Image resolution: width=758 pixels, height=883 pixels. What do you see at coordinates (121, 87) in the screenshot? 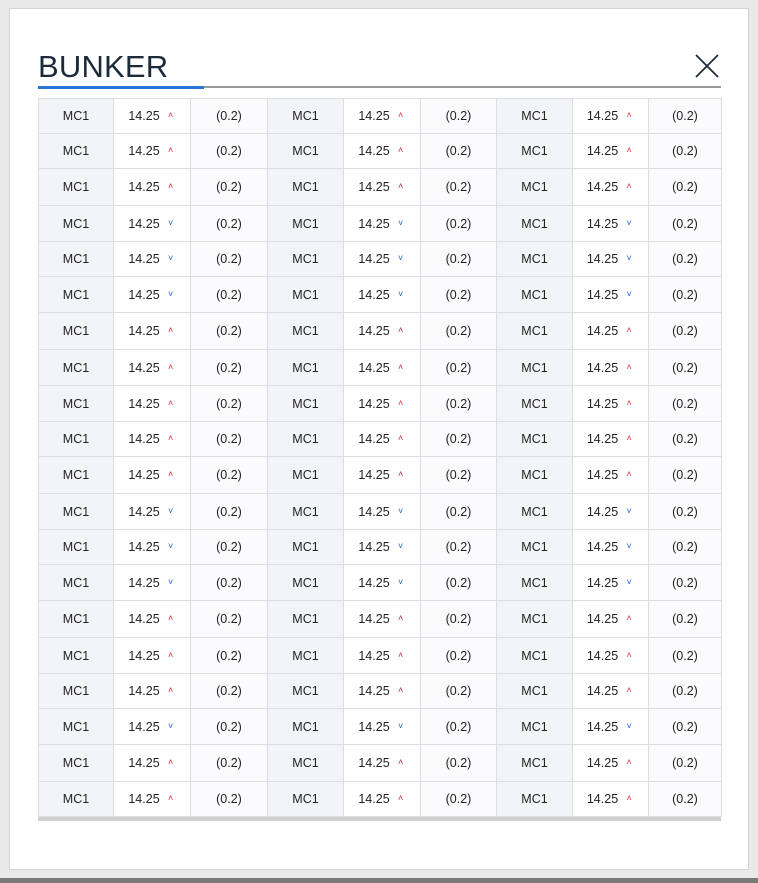
I see `title-underline-accent` at bounding box center [121, 87].